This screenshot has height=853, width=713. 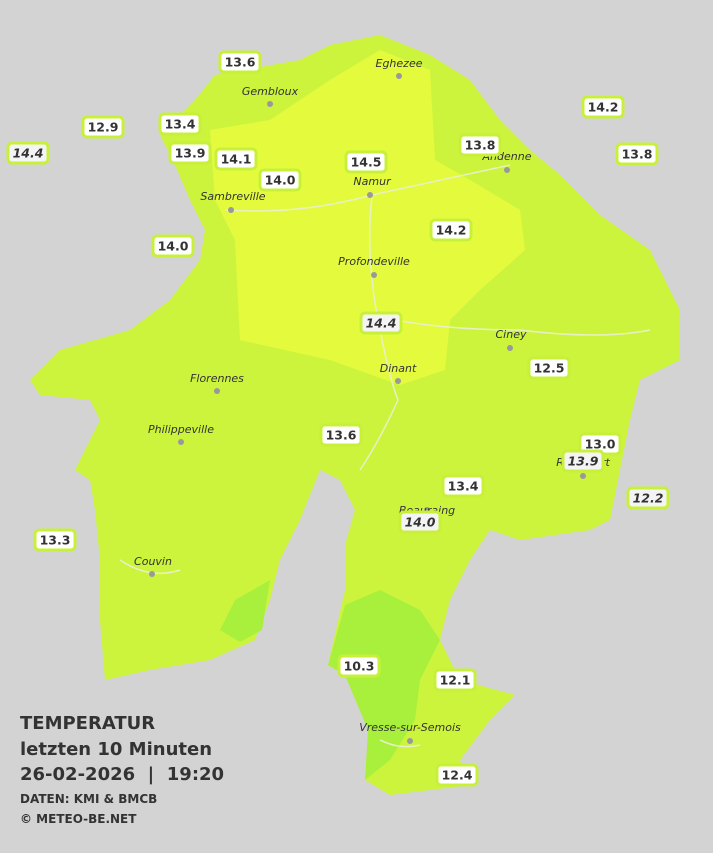 I want to click on city-name: Profondeville, so click(x=374, y=261).